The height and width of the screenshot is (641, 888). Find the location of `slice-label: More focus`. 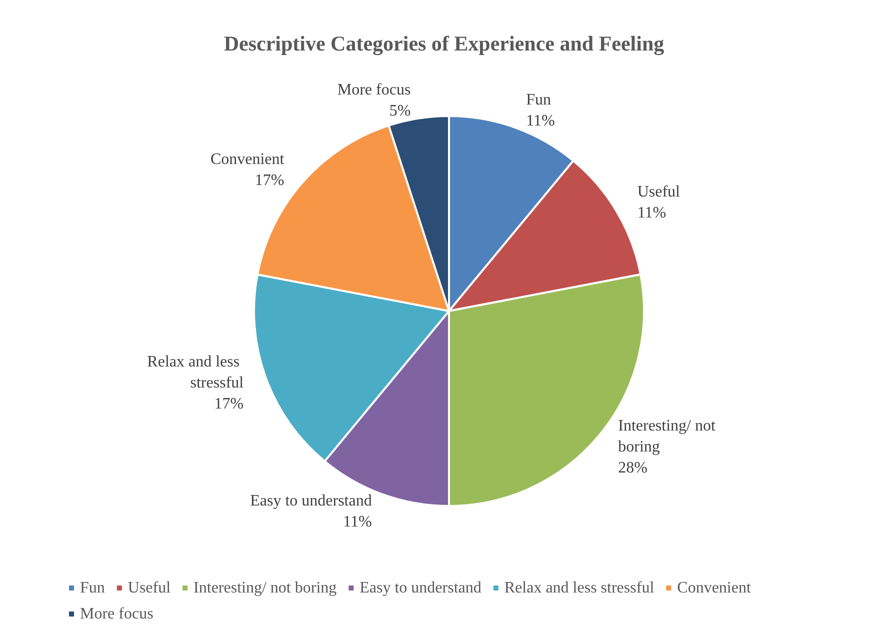

slice-label: More focus is located at coordinates (374, 90).